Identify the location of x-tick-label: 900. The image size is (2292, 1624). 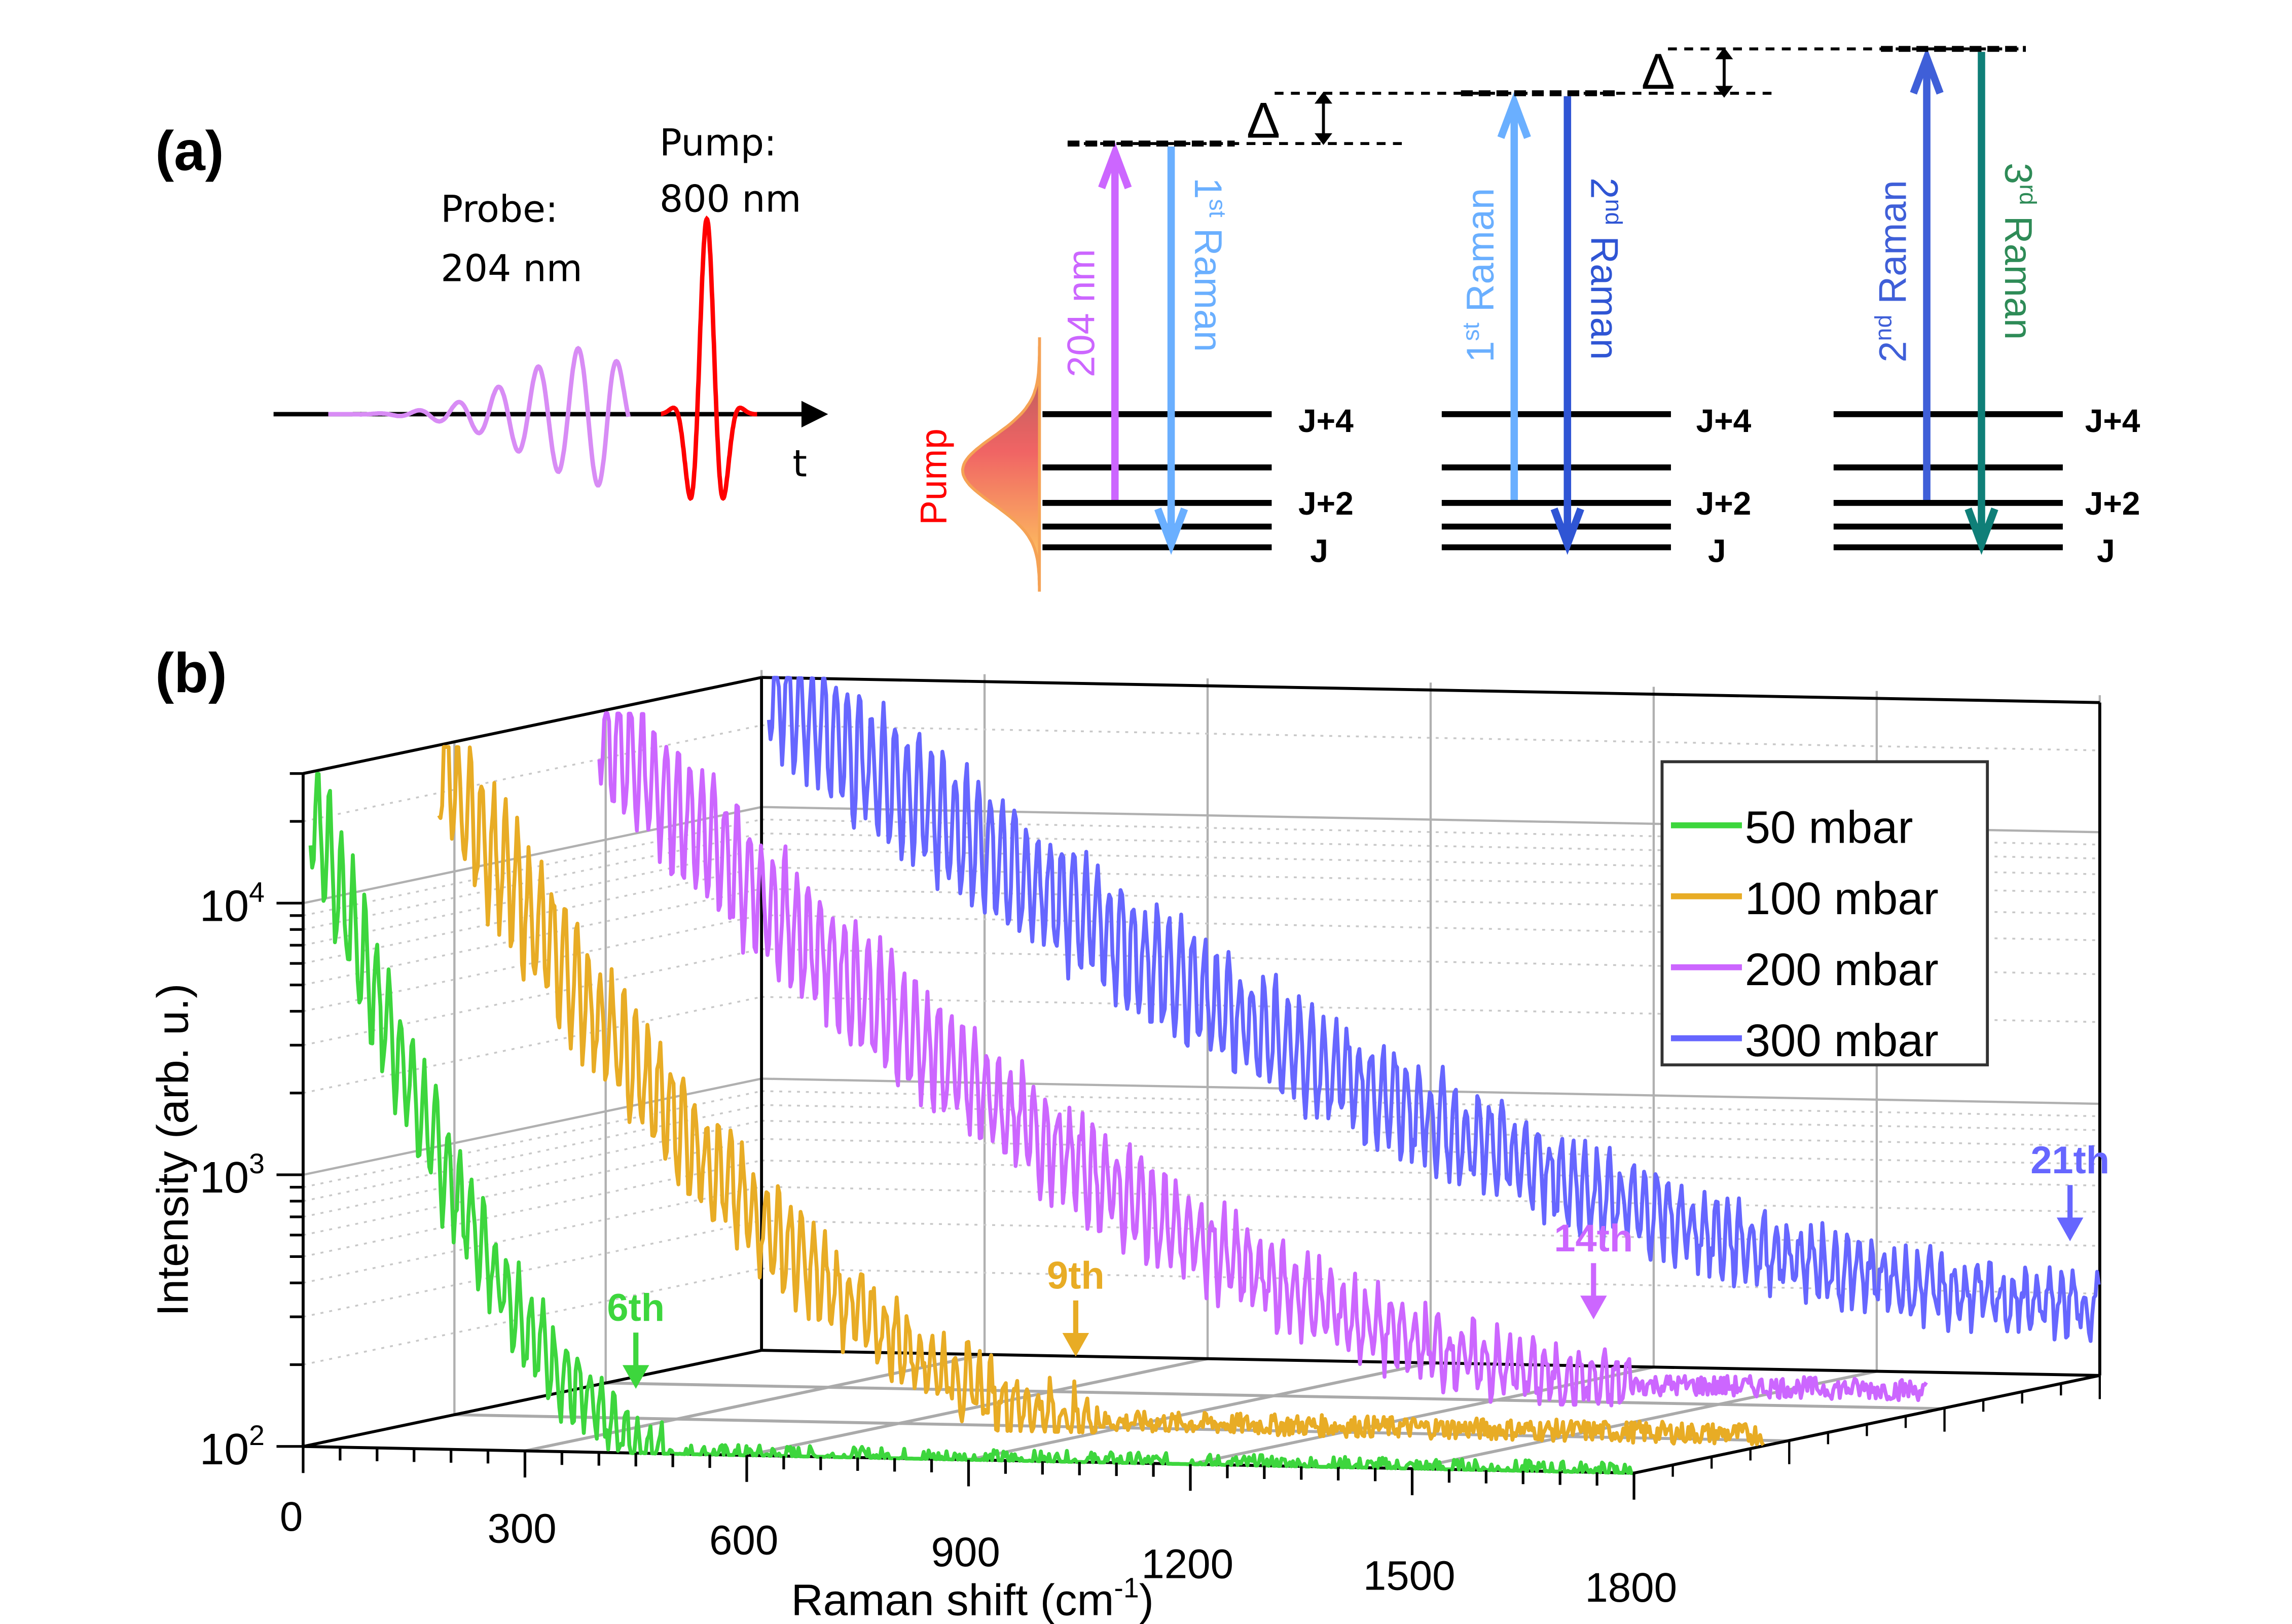
(965, 1552).